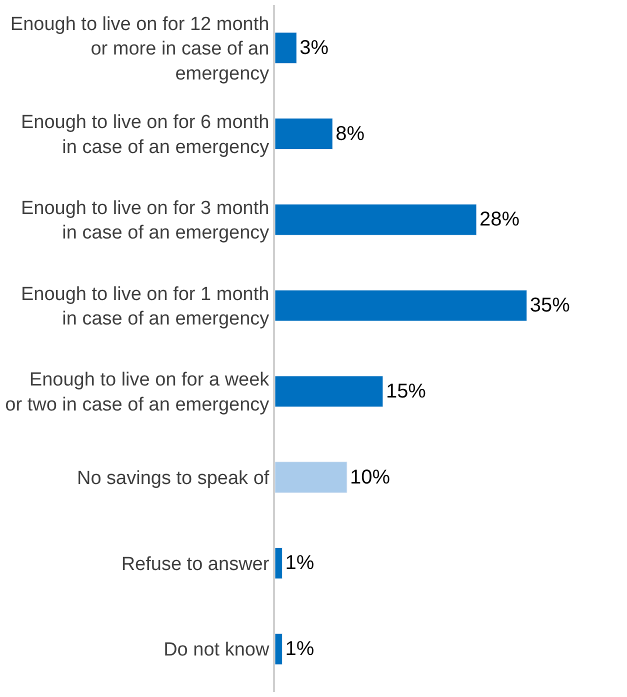  I want to click on data-label: 10%, so click(370, 477).